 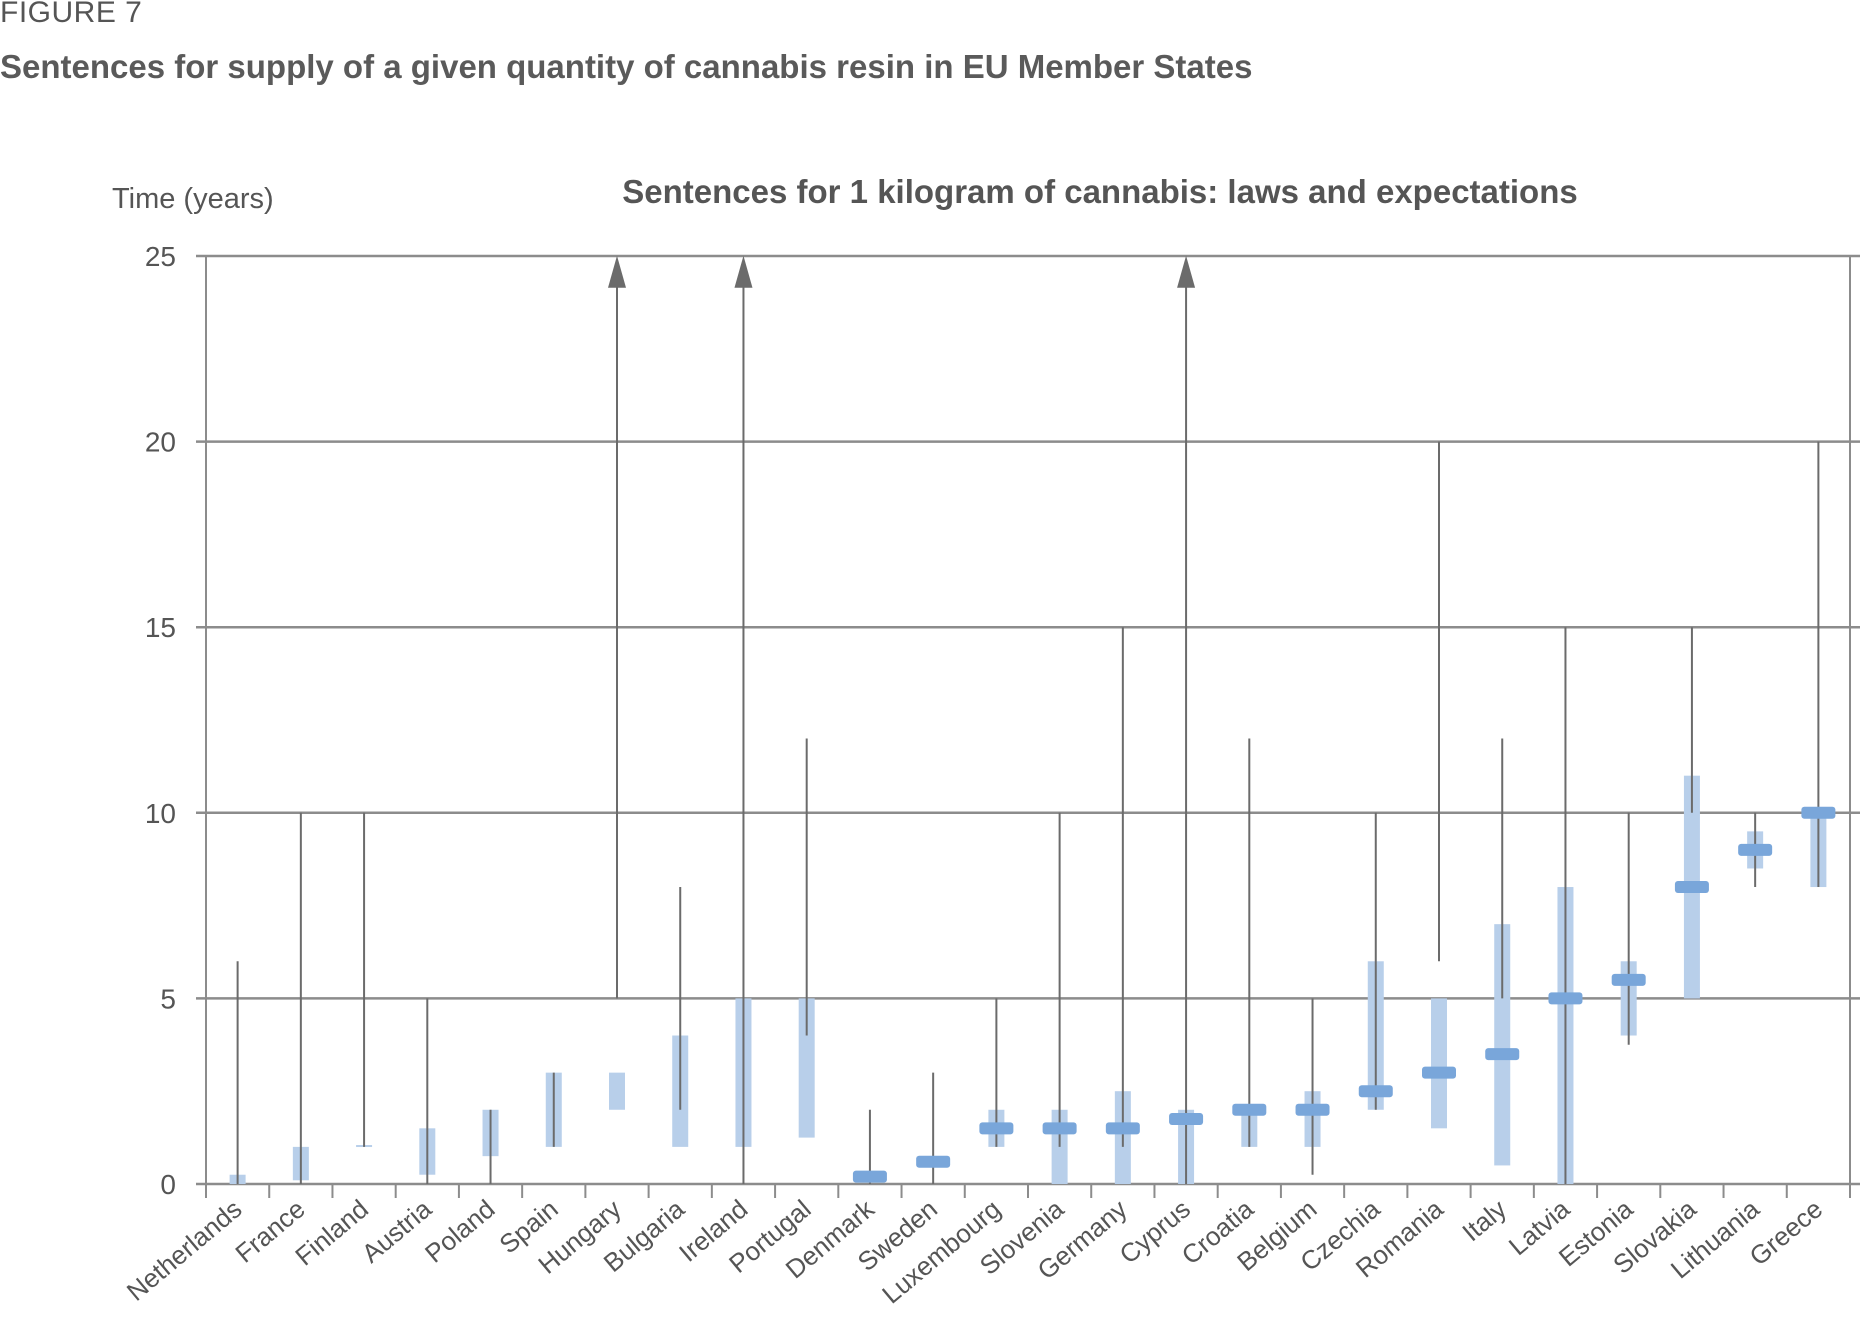 What do you see at coordinates (168, 998) in the screenshot?
I see `y-tick-label: 5` at bounding box center [168, 998].